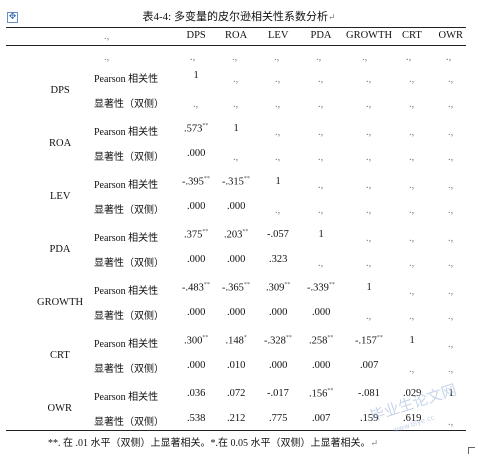  What do you see at coordinates (236, 365) in the screenshot?
I see `significance-value: .010` at bounding box center [236, 365].